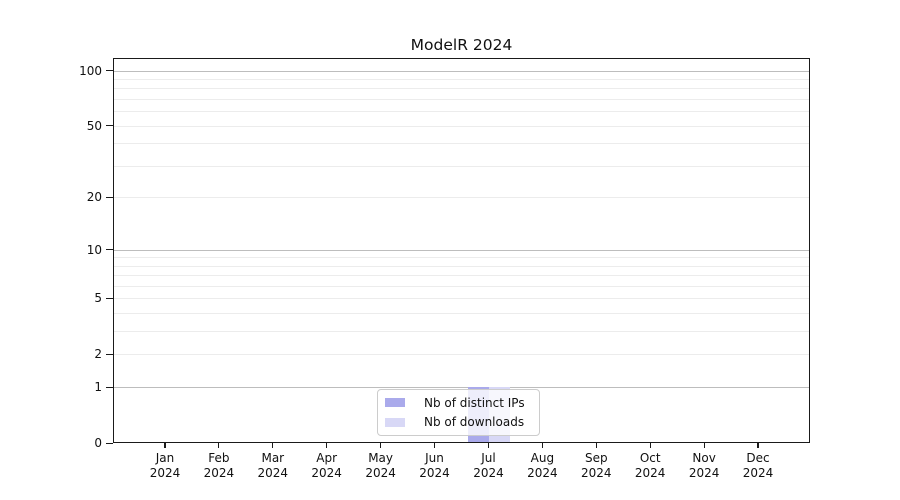  What do you see at coordinates (98, 443) in the screenshot?
I see `y-tick-label: 0` at bounding box center [98, 443].